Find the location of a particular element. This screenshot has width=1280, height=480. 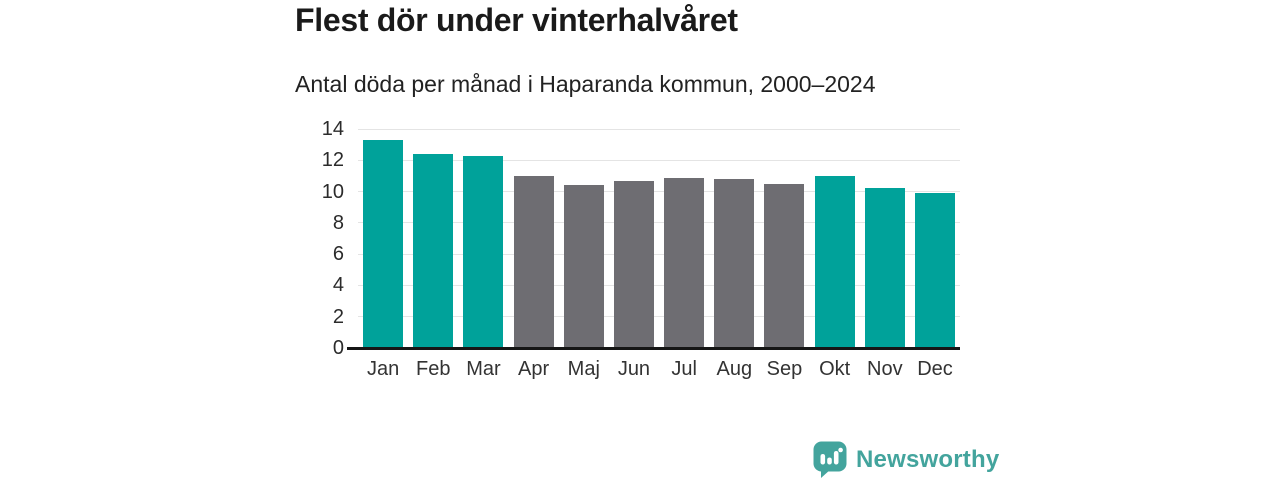

bar-slot-okt is located at coordinates (835, 238).